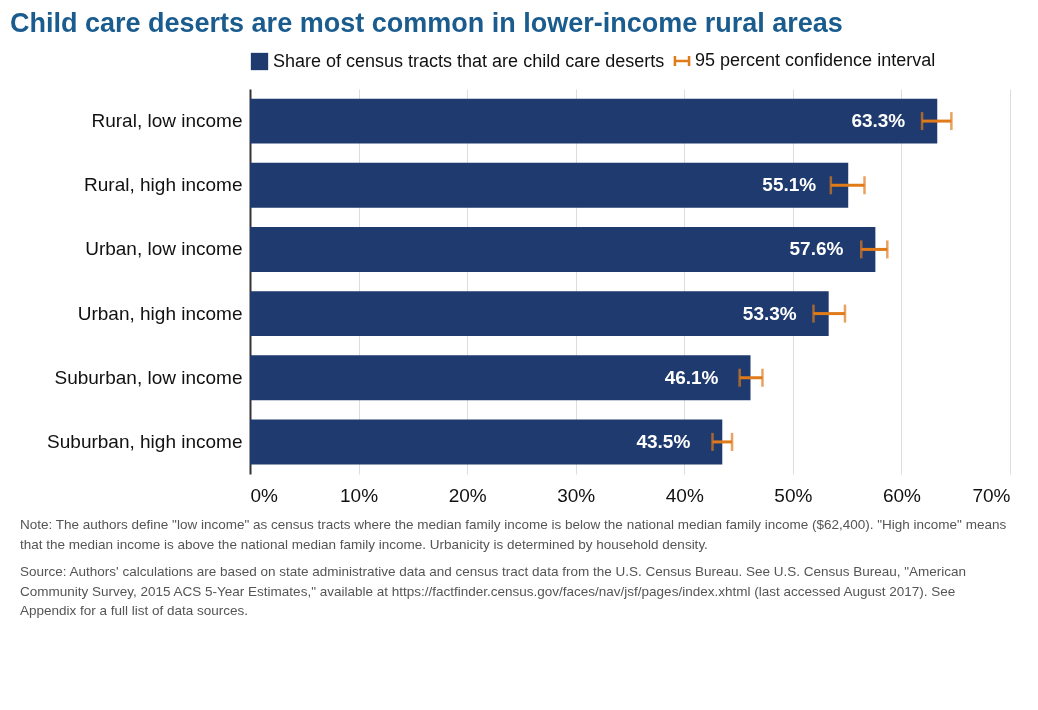 This screenshot has height=710, width=1038. Describe the element at coordinates (691, 377) in the screenshot. I see `data-label: 46.1%` at that location.